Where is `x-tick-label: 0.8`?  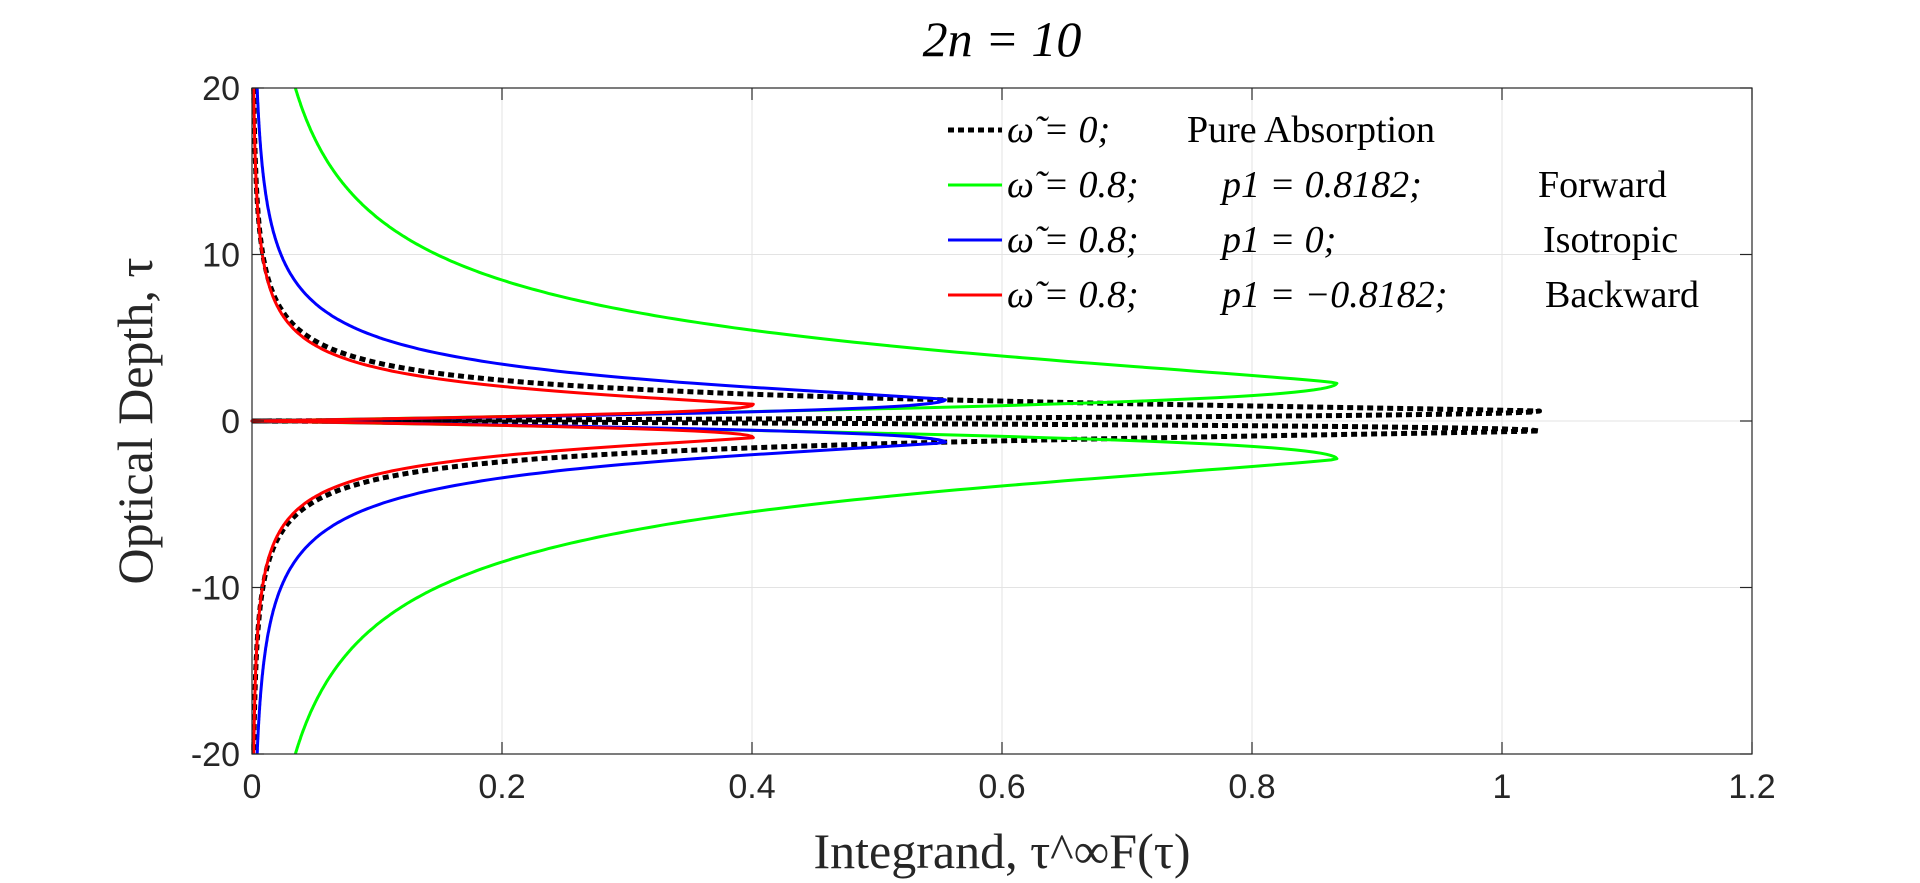
x-tick-label: 0.8 is located at coordinates (1251, 787).